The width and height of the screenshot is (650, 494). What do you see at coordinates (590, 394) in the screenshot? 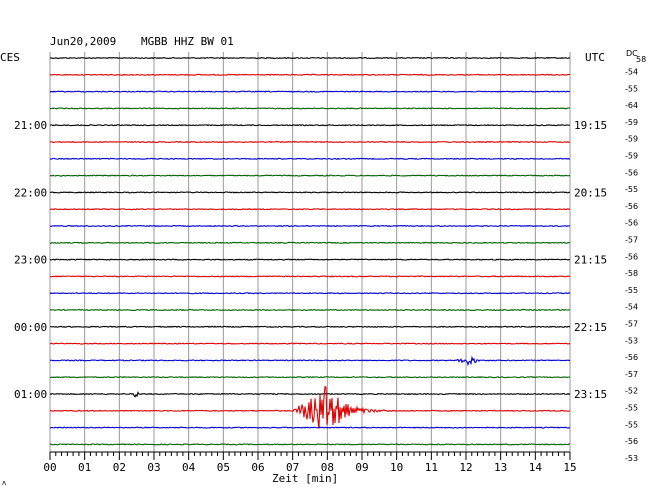
I see `right-hour-label: 23:15` at bounding box center [590, 394].